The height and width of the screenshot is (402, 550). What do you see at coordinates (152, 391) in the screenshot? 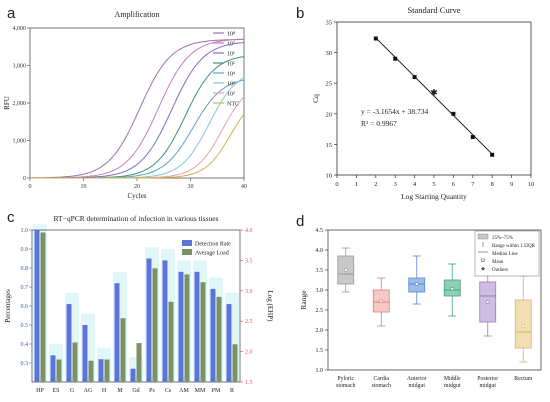
I see `category-label: Ps` at bounding box center [152, 391].